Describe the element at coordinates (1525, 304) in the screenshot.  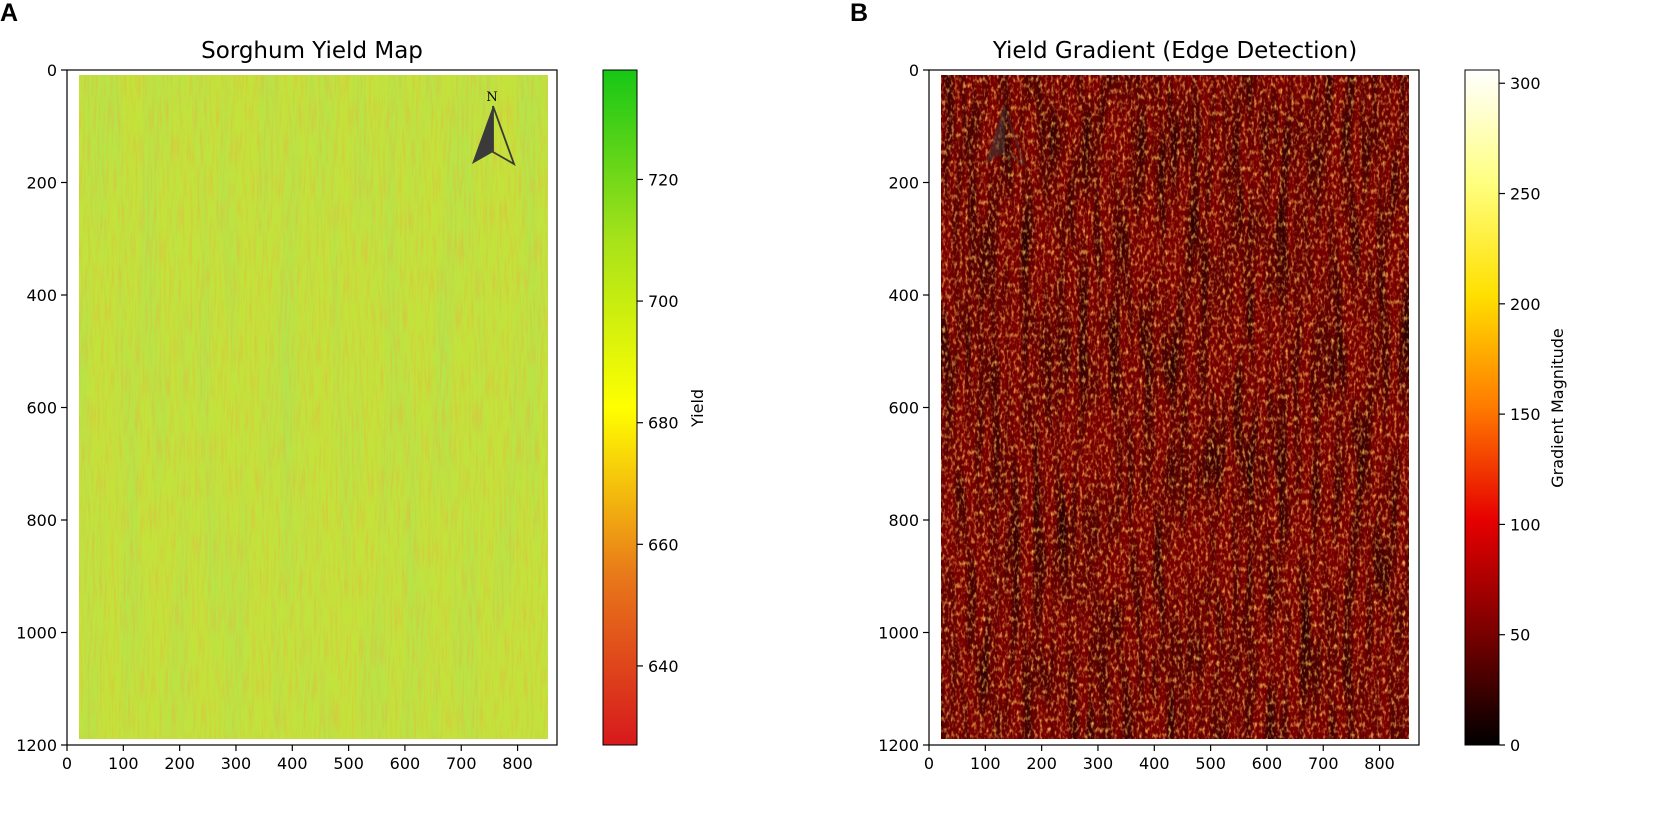
I see `colorbar-tick-label: 200` at that location.